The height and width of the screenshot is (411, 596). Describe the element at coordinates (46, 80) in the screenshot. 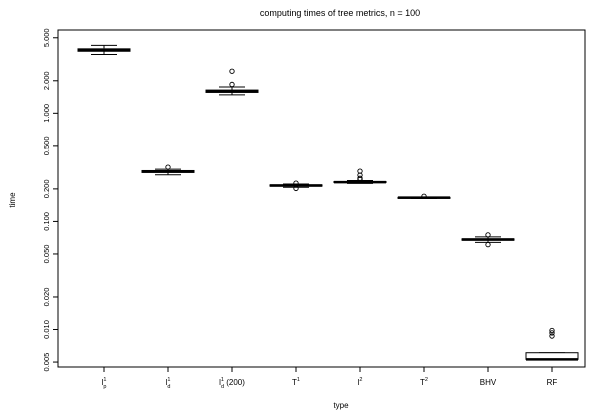

I see `y-tick-label: 2.000` at that location.